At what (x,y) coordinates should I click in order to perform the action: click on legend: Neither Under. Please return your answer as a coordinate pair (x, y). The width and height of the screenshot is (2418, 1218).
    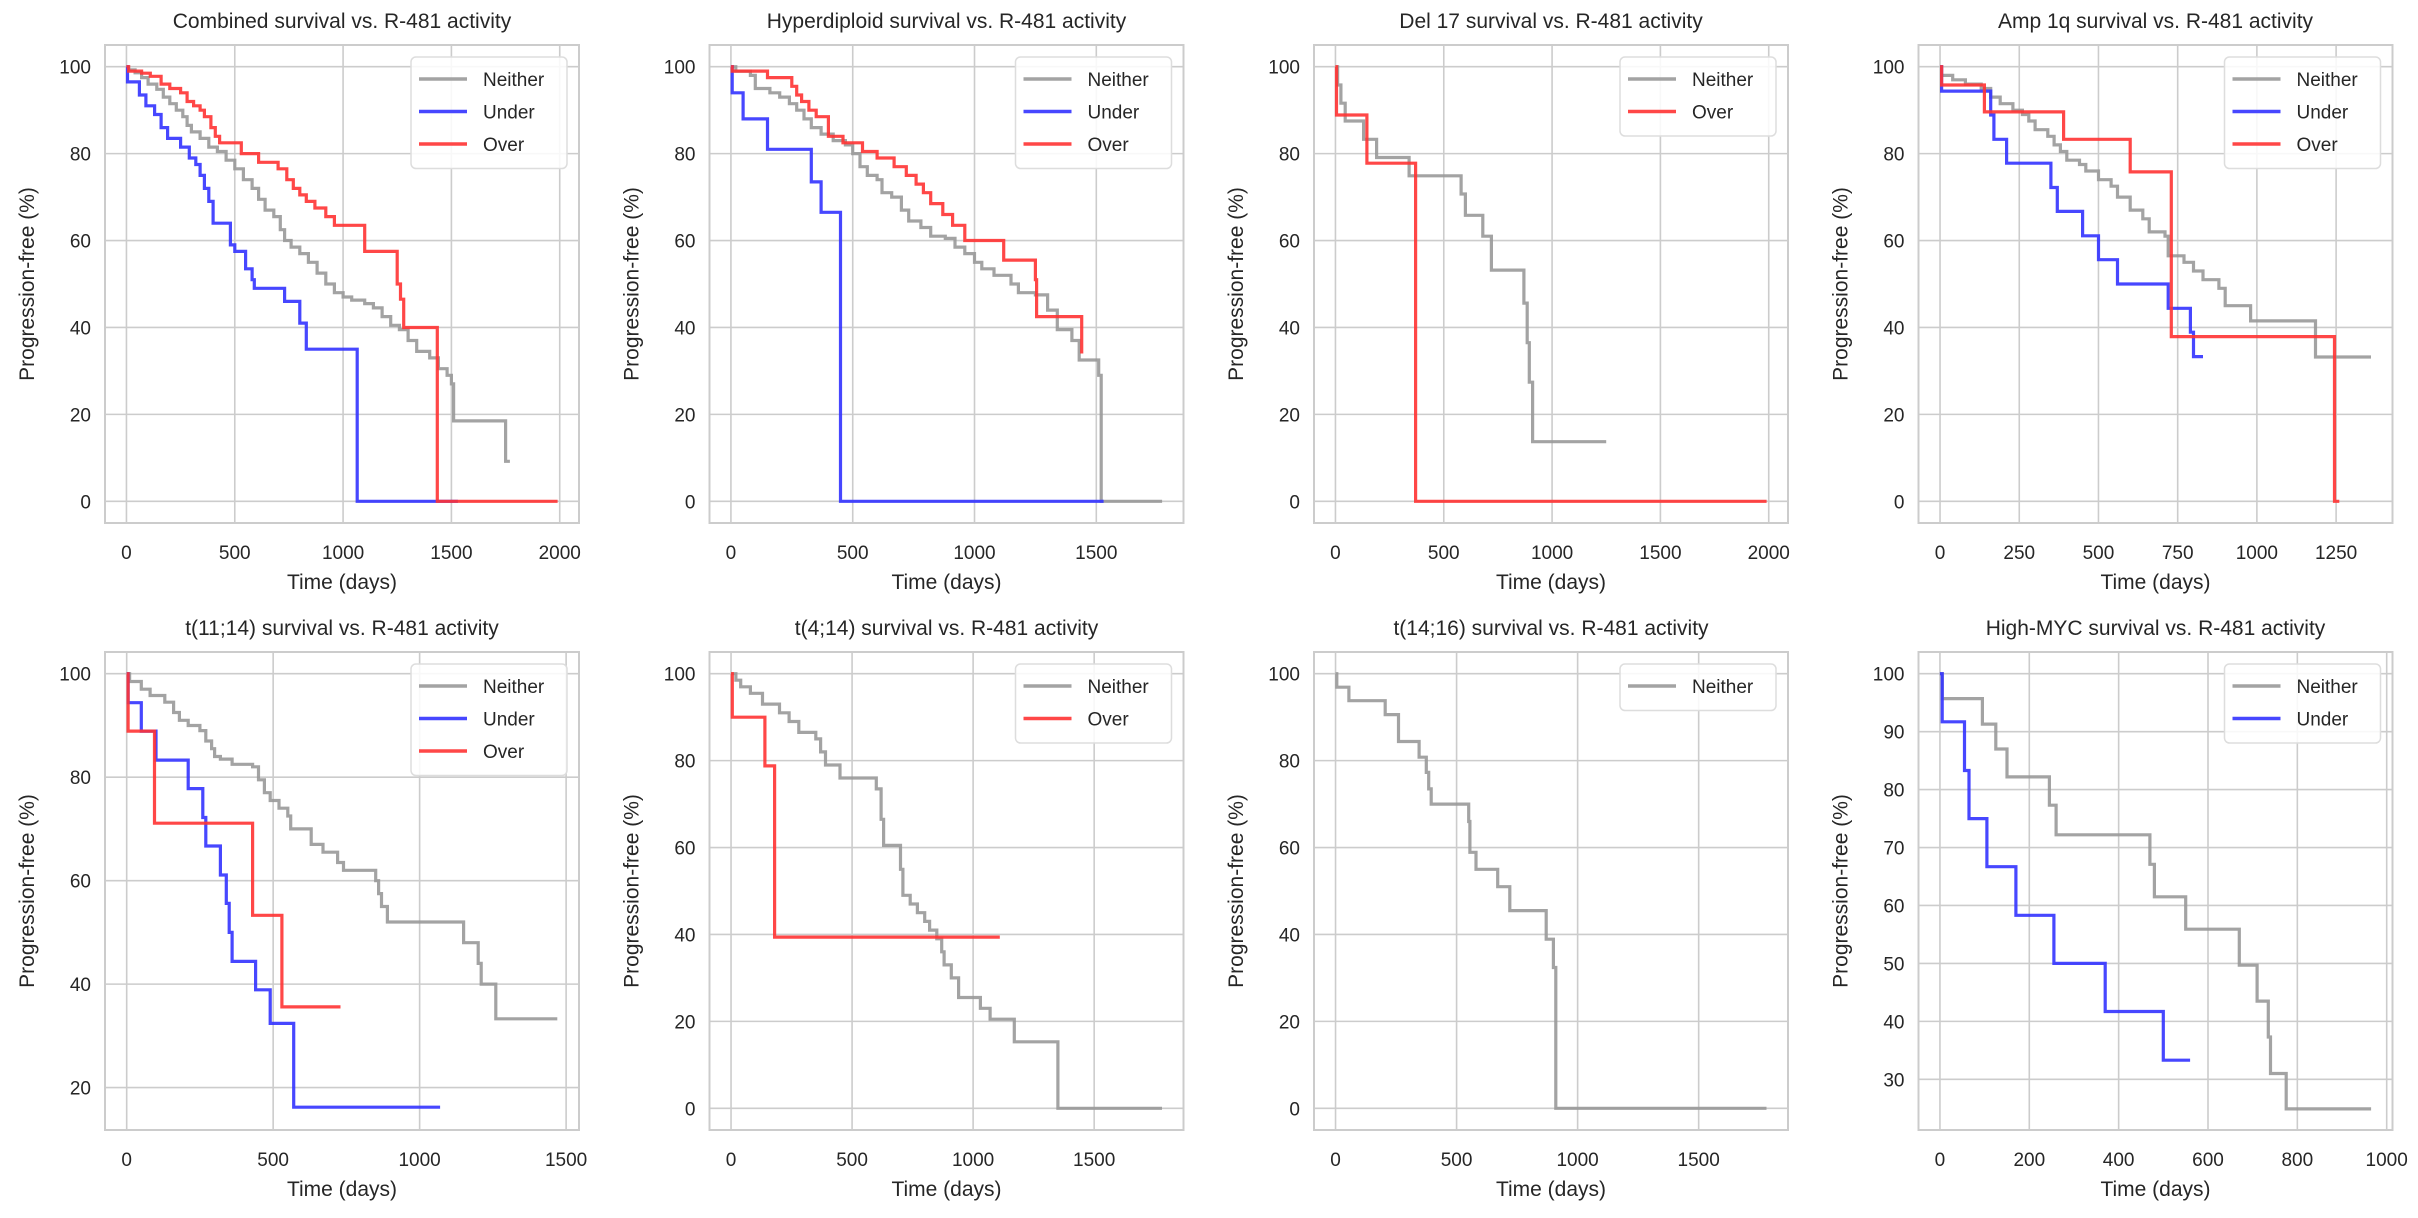
    Looking at the image, I should click on (2302, 703).